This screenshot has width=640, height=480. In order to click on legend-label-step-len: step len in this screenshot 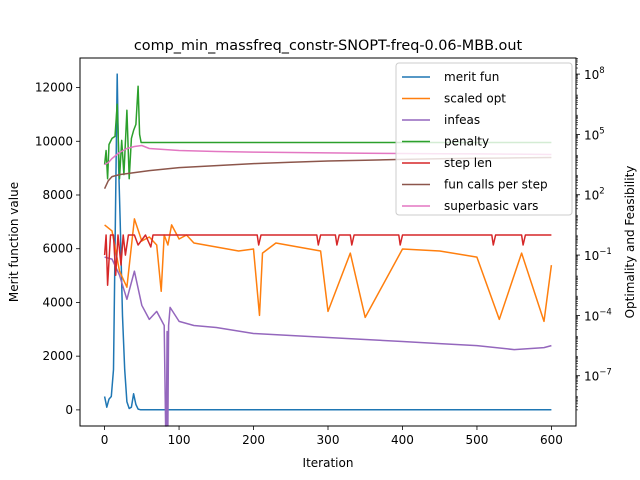, I will do `click(468, 163)`.